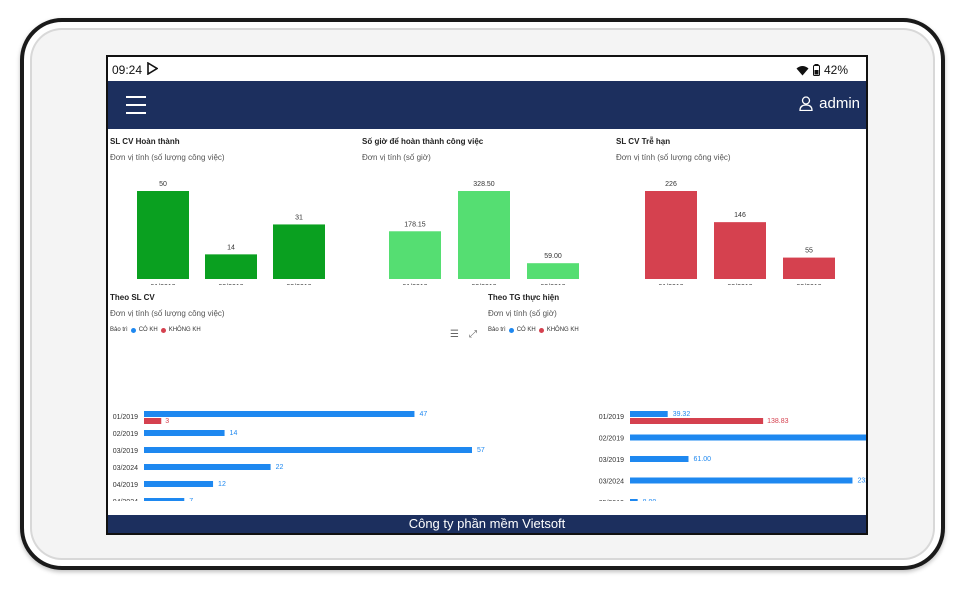 This screenshot has width=980, height=591. Describe the element at coordinates (611, 500) in the screenshot. I see `category-label: 05/2019` at that location.